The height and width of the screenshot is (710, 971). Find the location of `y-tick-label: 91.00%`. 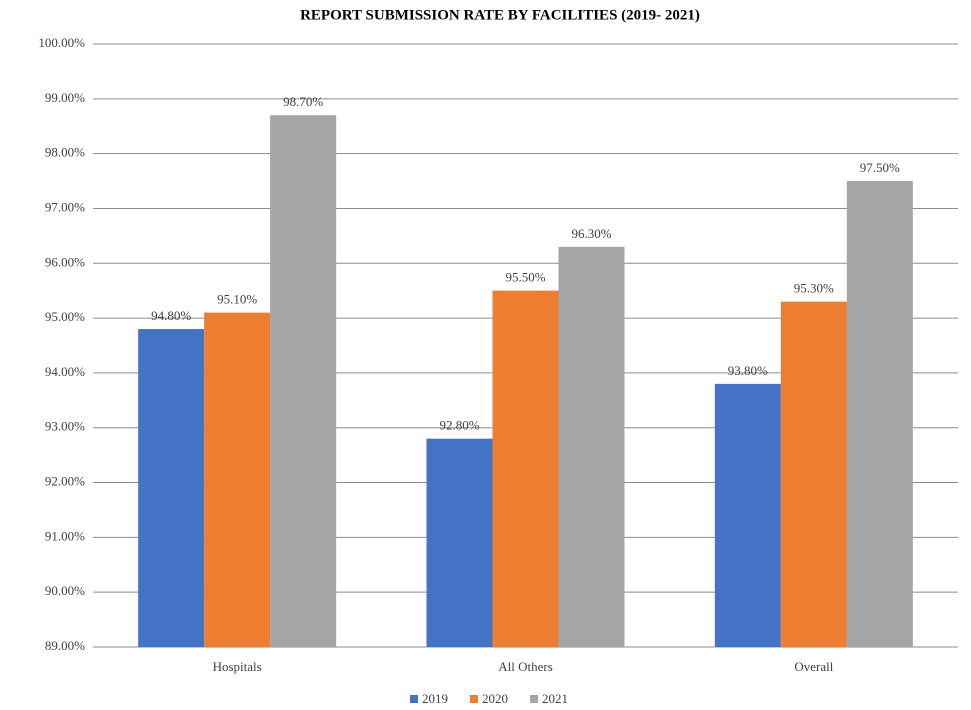

y-tick-label: 91.00% is located at coordinates (65, 535).